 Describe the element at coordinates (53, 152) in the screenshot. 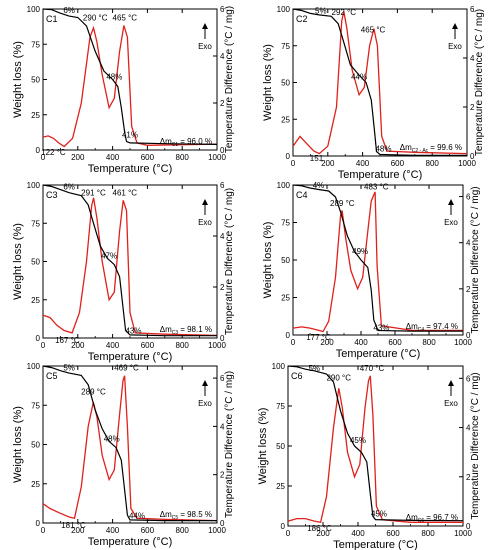

I see `annotation-label: 122 °C` at that location.